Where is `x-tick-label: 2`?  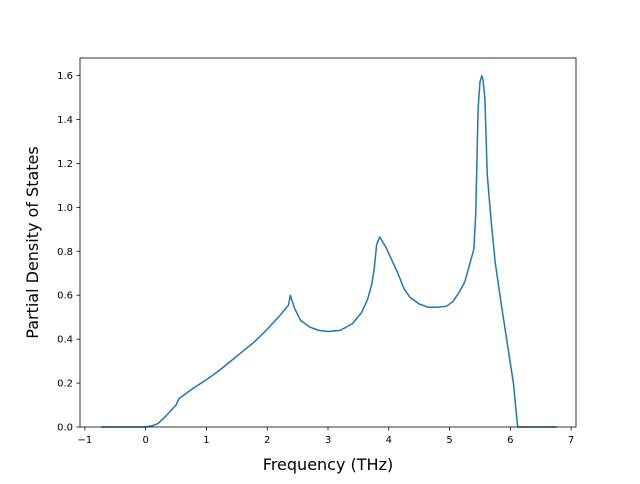
x-tick-label: 2 is located at coordinates (267, 440).